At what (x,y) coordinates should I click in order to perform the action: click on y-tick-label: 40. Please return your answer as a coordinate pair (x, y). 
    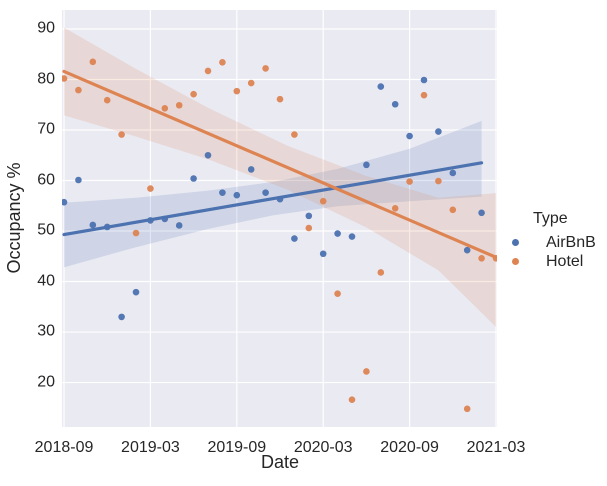
    Looking at the image, I should click on (46, 281).